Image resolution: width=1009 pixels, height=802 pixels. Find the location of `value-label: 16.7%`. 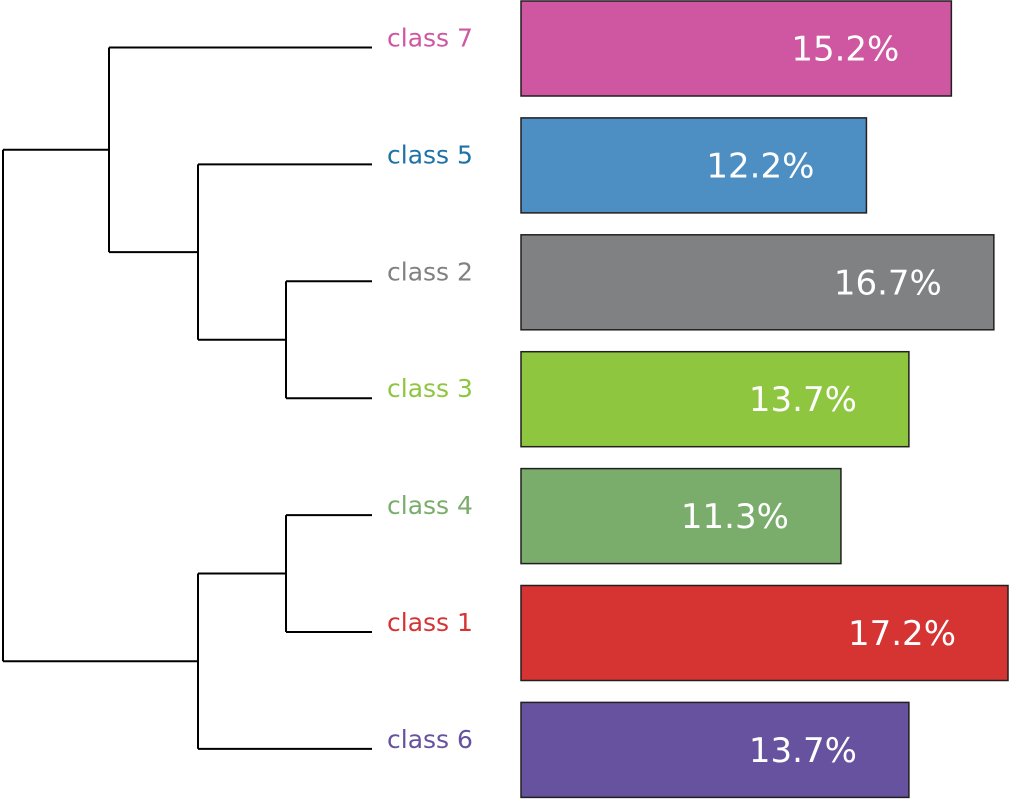

value-label: 16.7% is located at coordinates (888, 283).